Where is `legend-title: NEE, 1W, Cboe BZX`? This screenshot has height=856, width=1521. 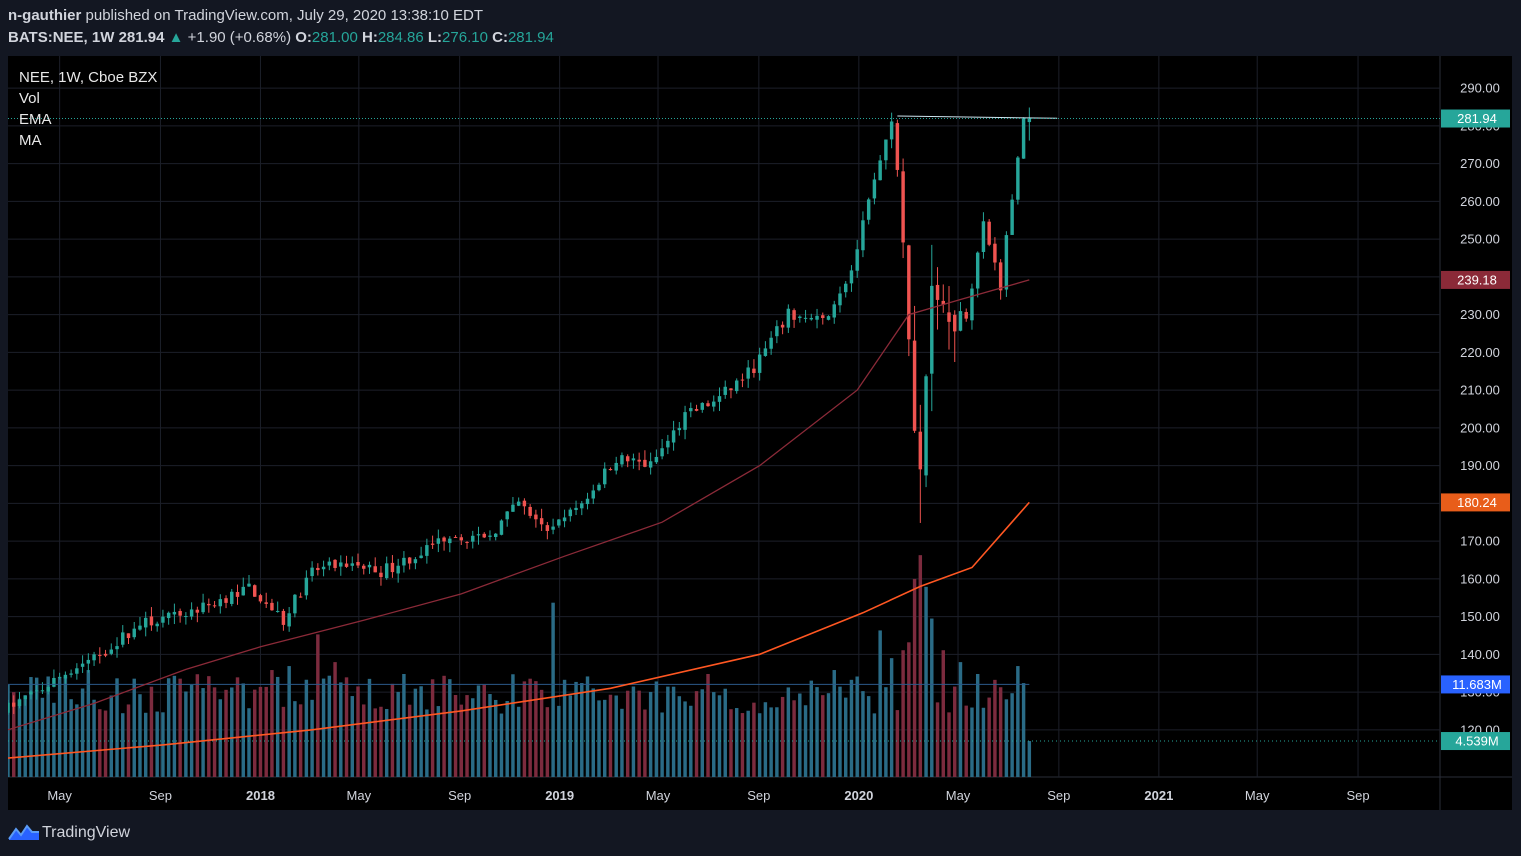
legend-title: NEE, 1W, Cboe BZX is located at coordinates (88, 77).